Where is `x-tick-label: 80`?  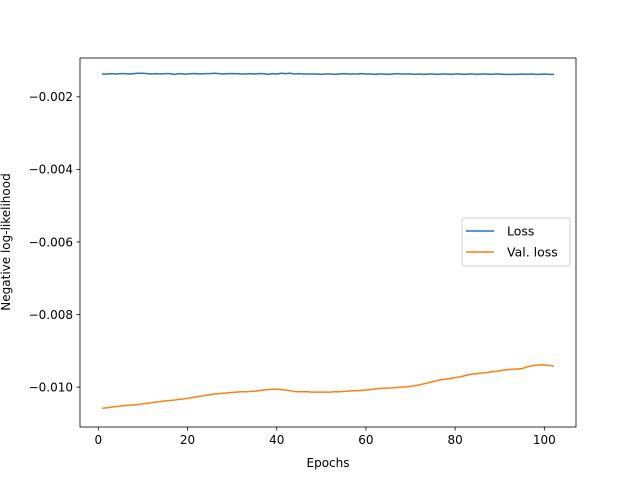 x-tick-label: 80 is located at coordinates (454, 440).